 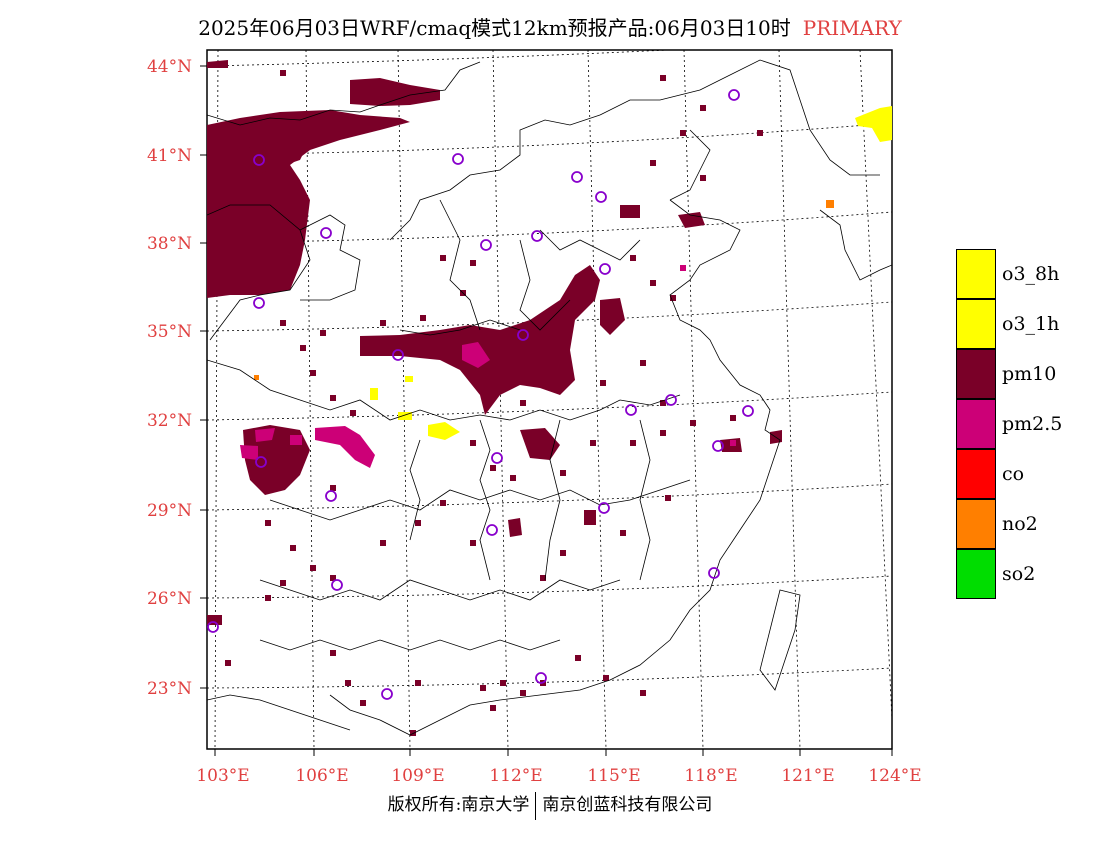 I want to click on footer-separator, so click(x=536, y=805).